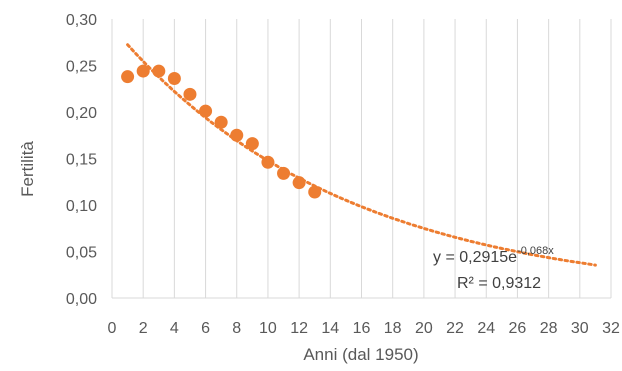 This screenshot has height=371, width=622. Describe the element at coordinates (393, 328) in the screenshot. I see `x-tick-label: 18` at that location.